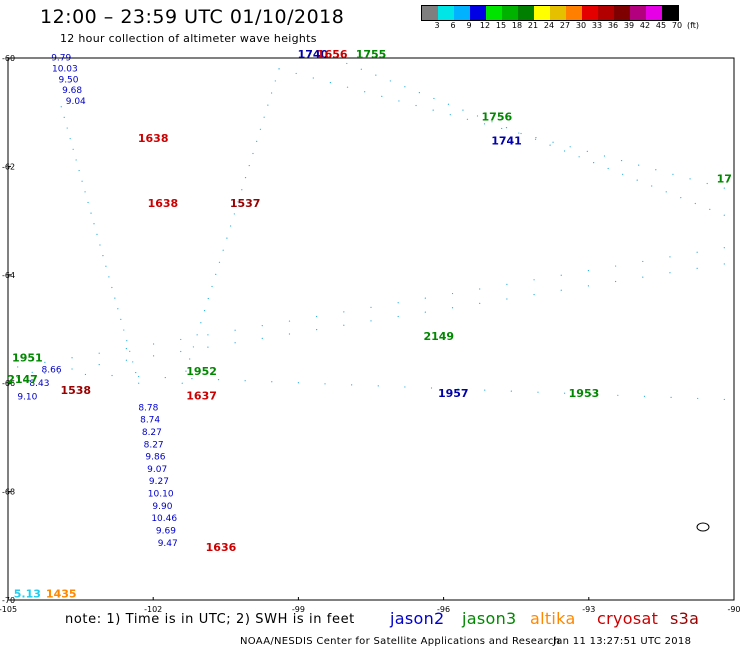 This screenshot has width=740, height=650. What do you see at coordinates (163, 203) in the screenshot?
I see `time-label: 1638` at bounding box center [163, 203].